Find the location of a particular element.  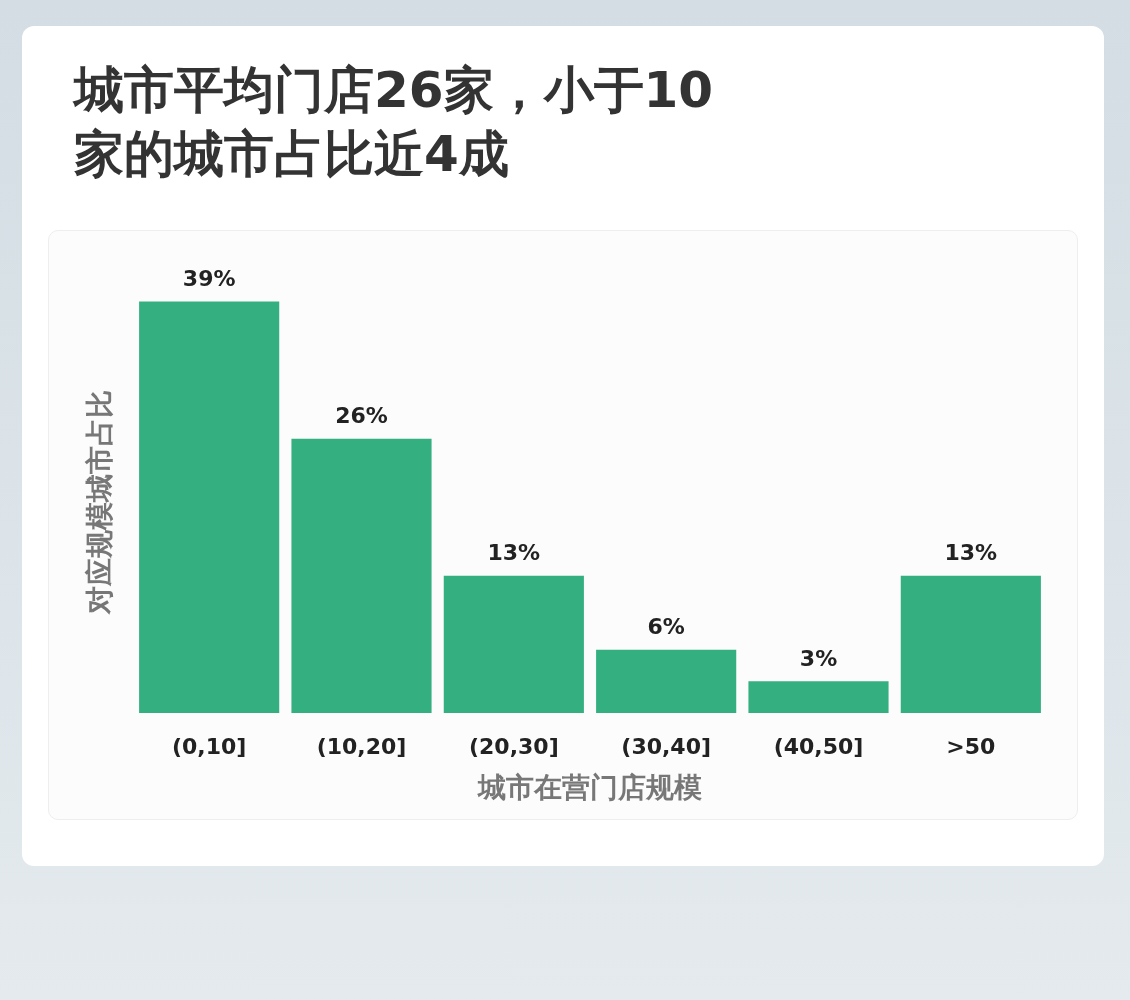

x-tick-label: (10,20] is located at coordinates (361, 746).